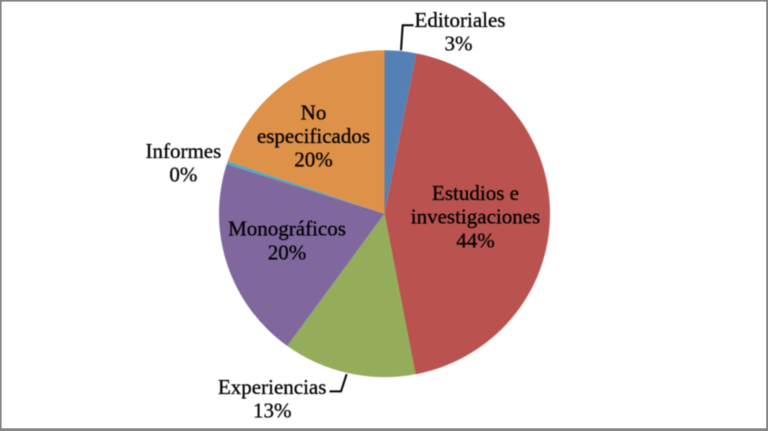 This screenshot has width=768, height=431. What do you see at coordinates (272, 411) in the screenshot?
I see `svg-text: 13%` at bounding box center [272, 411].